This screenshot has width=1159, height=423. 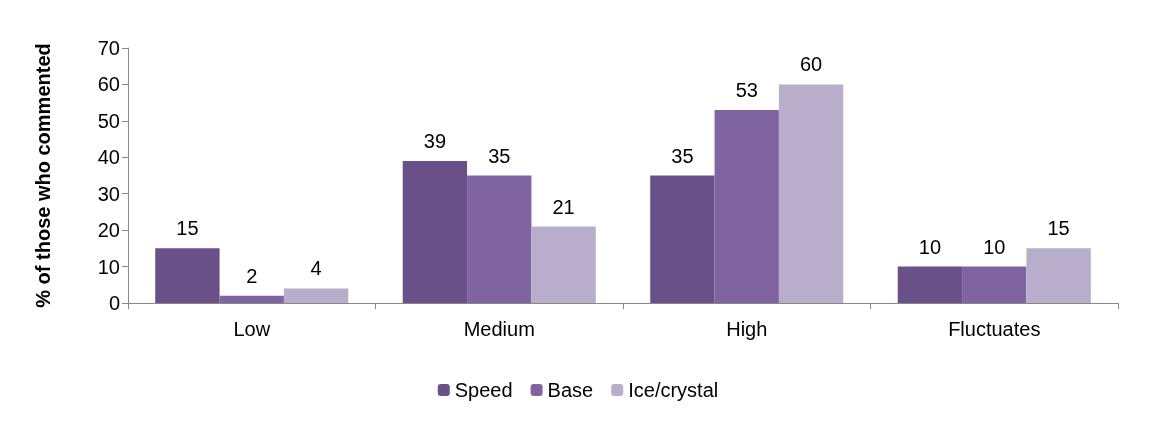 What do you see at coordinates (108, 266) in the screenshot?
I see `y-tick-label: 10` at bounding box center [108, 266].